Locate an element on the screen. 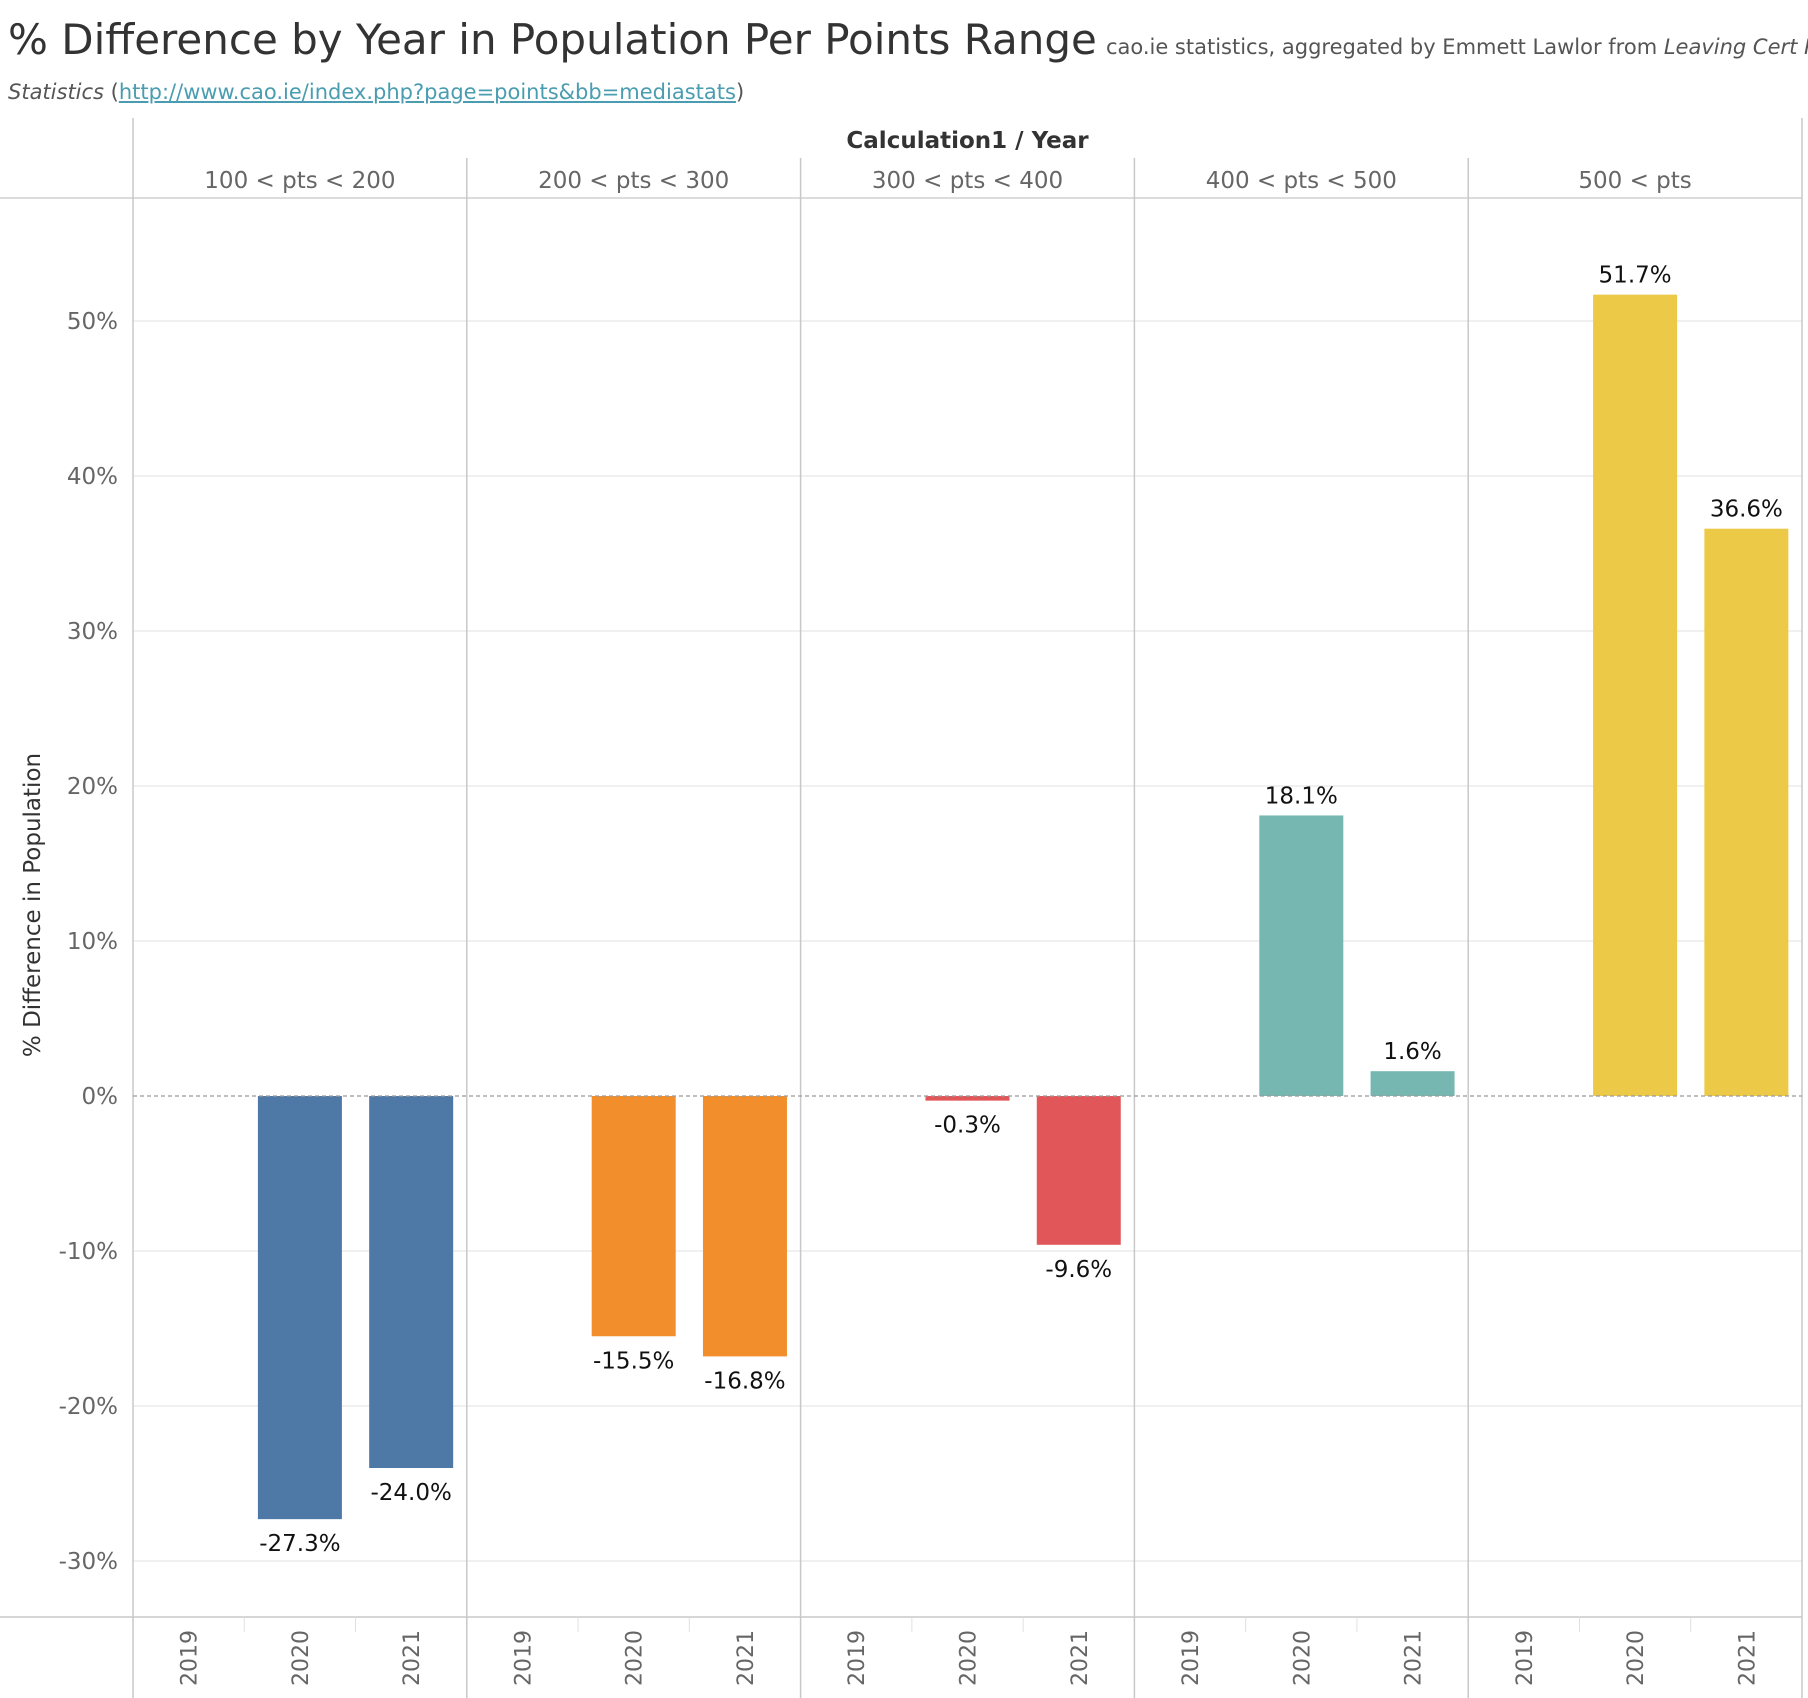 The image size is (1808, 1698). y-tick-label: 40% is located at coordinates (92, 477).